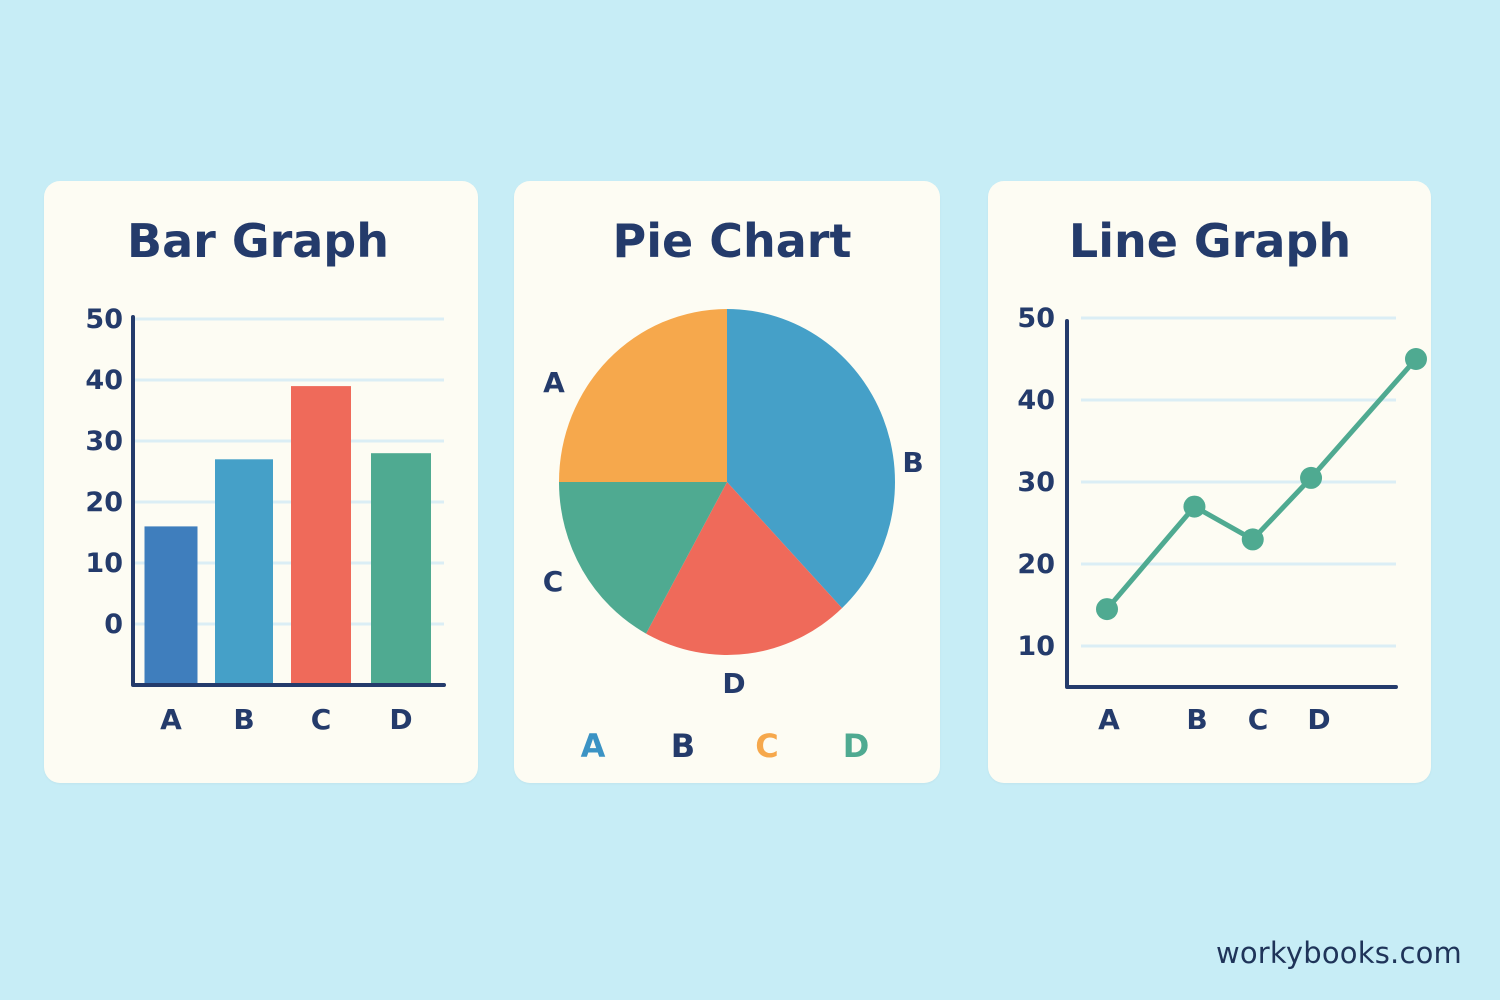 The height and width of the screenshot is (1000, 1500). What do you see at coordinates (171, 605) in the screenshot?
I see `bar-a` at bounding box center [171, 605].